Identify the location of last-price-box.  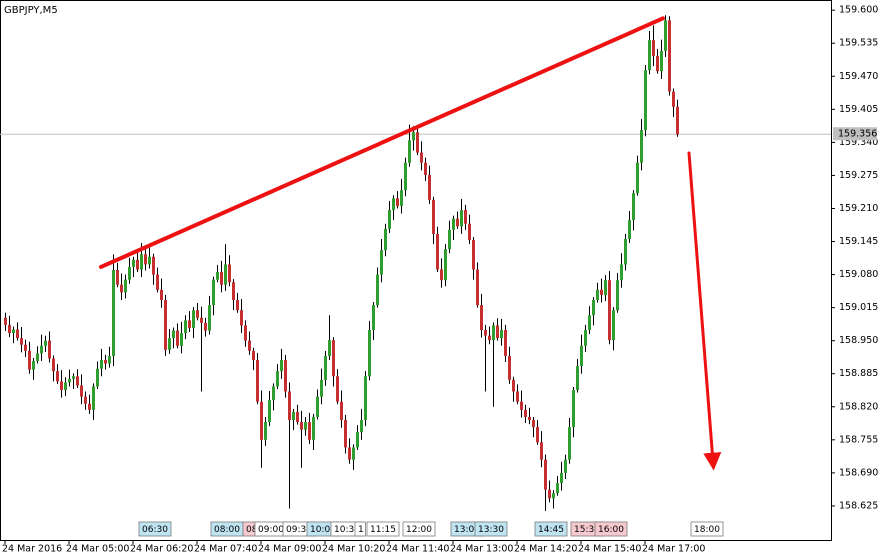
(855, 134).